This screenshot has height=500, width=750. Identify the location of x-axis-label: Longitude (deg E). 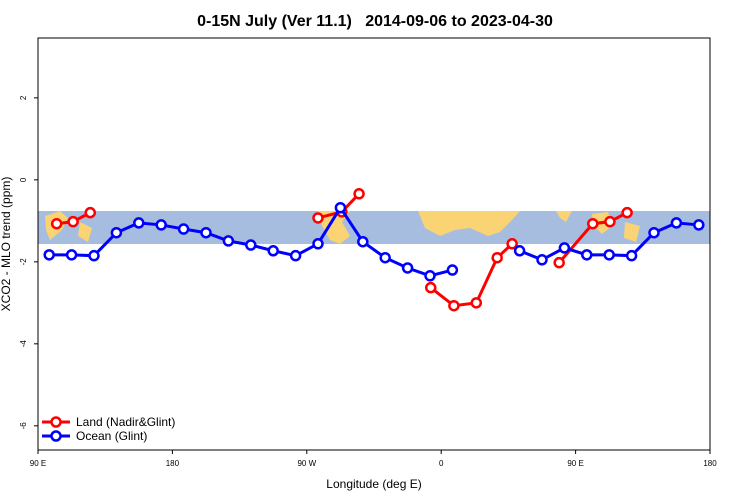
(373, 484).